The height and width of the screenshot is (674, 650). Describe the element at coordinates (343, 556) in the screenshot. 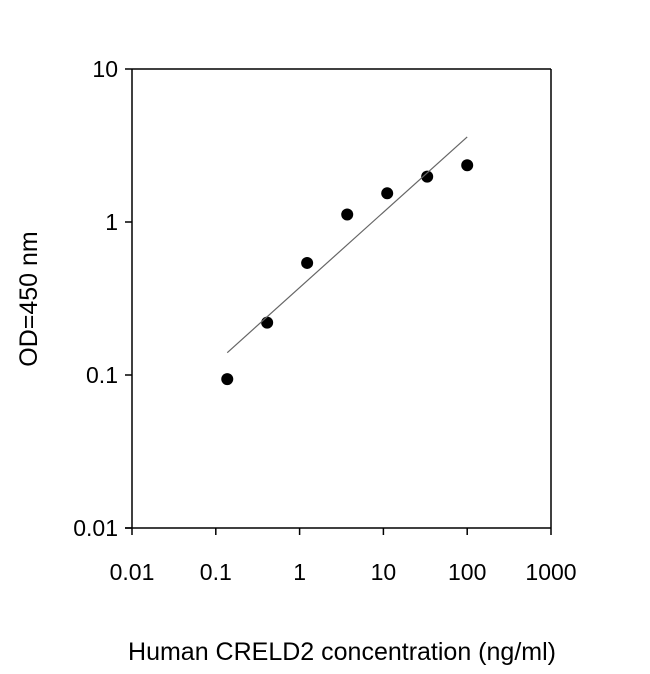

I see `x-ticks: 0.01 0.1 1 10 100 1000` at that location.